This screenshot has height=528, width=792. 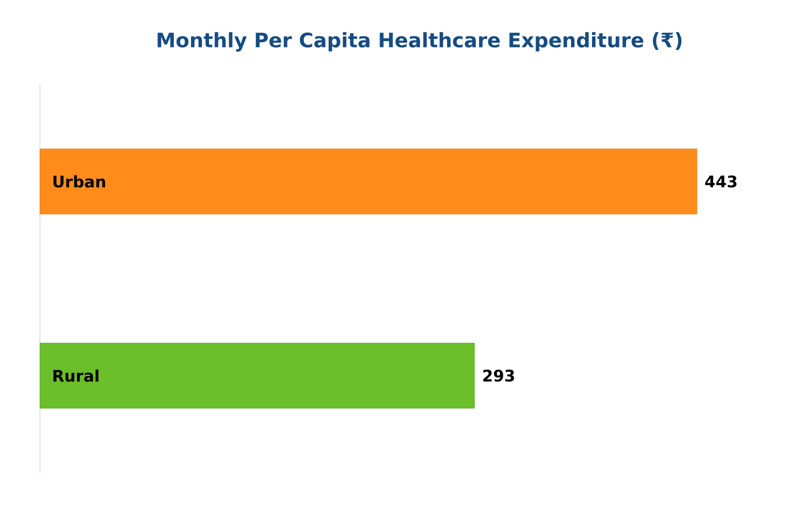 I want to click on y-tick-label: Rural, so click(x=75, y=375).